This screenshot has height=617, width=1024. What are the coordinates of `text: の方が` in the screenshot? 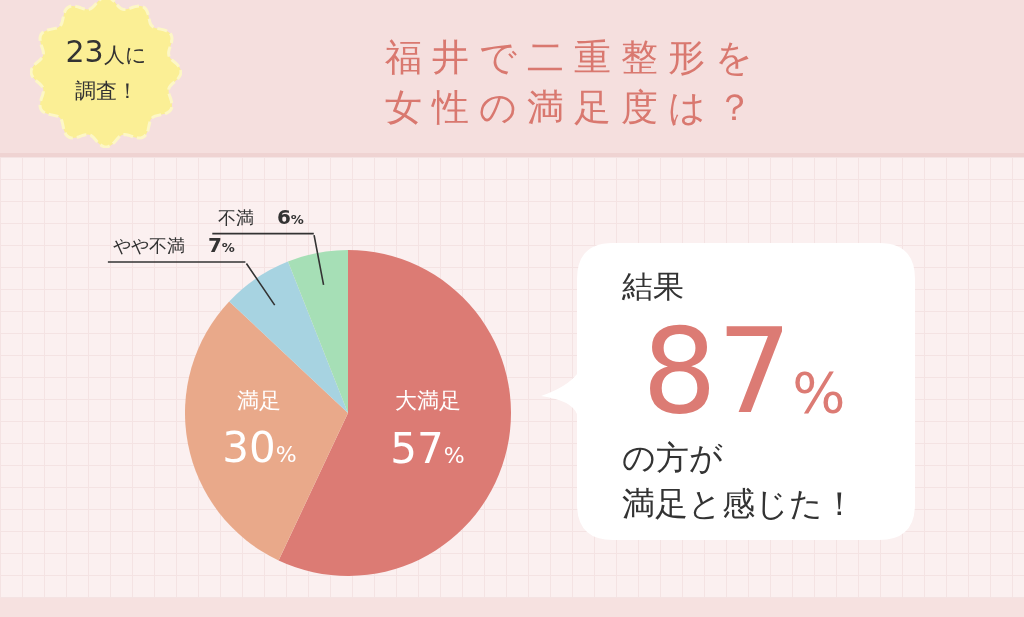 It's located at (672, 457).